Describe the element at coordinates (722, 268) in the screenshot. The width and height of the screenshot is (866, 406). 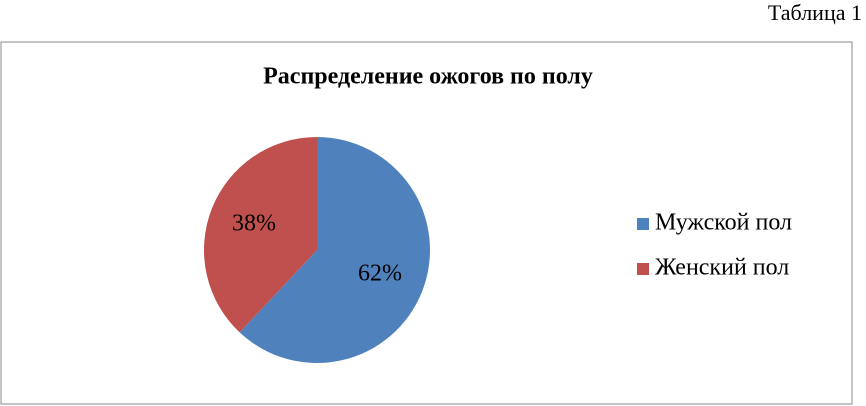
I see `legend-label: Женский пол` at that location.